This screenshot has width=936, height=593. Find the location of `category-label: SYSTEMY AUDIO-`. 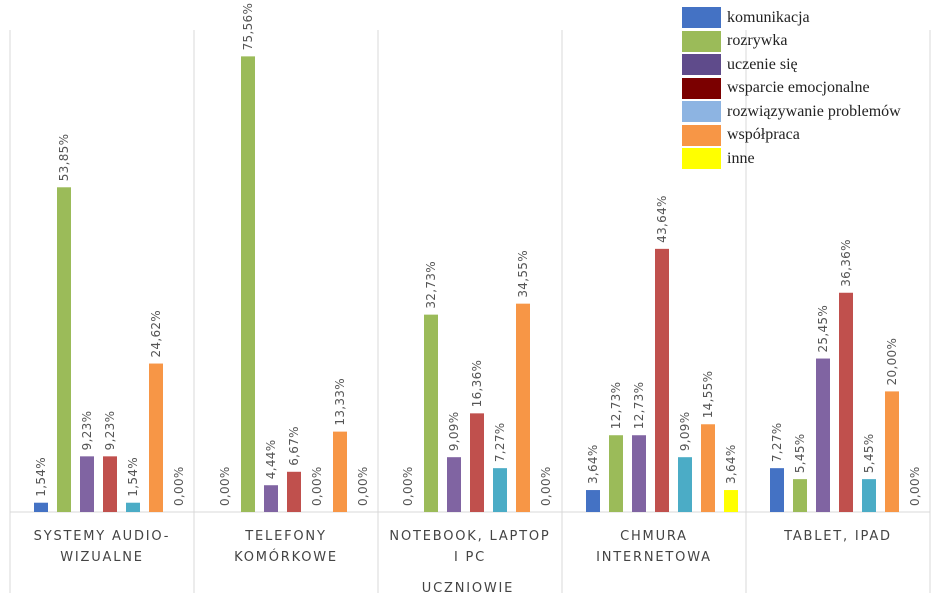

category-label: SYSTEMY AUDIO- is located at coordinates (102, 536).